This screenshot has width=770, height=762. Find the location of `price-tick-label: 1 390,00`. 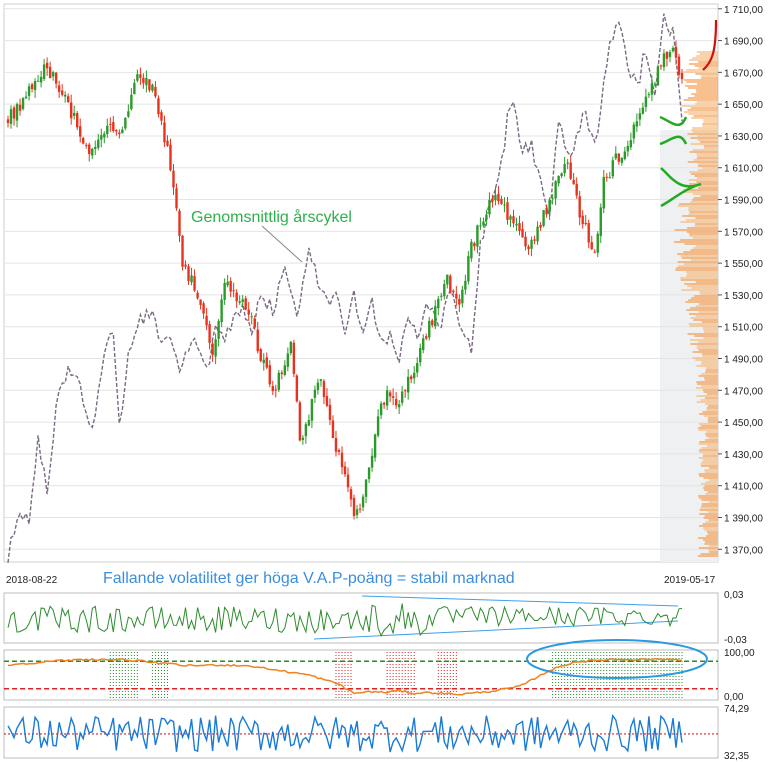

price-tick-label: 1 390,00 is located at coordinates (743, 518).